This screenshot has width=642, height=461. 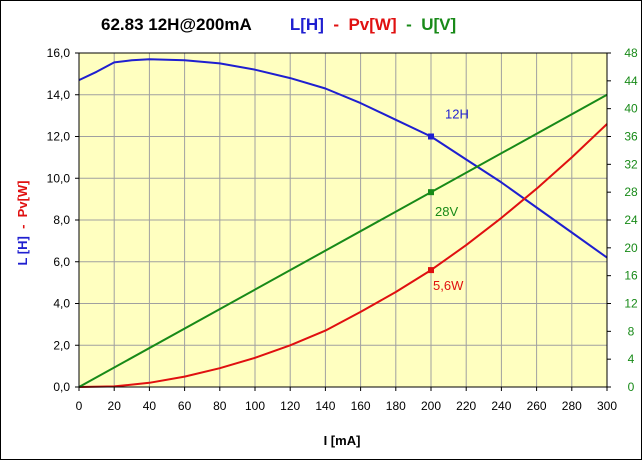 I want to click on y-left-tick-label: 0,0, so click(x=61, y=387).